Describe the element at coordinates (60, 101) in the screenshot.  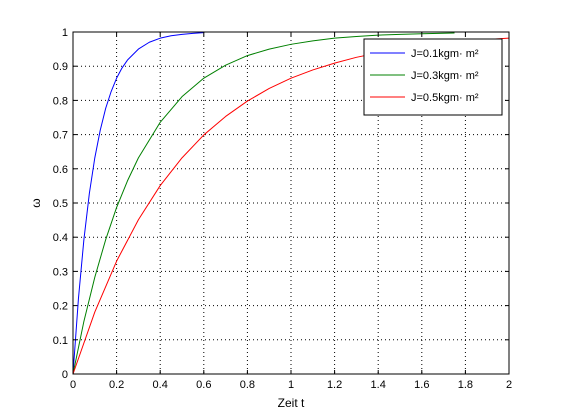
I see `y-tick-label: 0.8` at that location.